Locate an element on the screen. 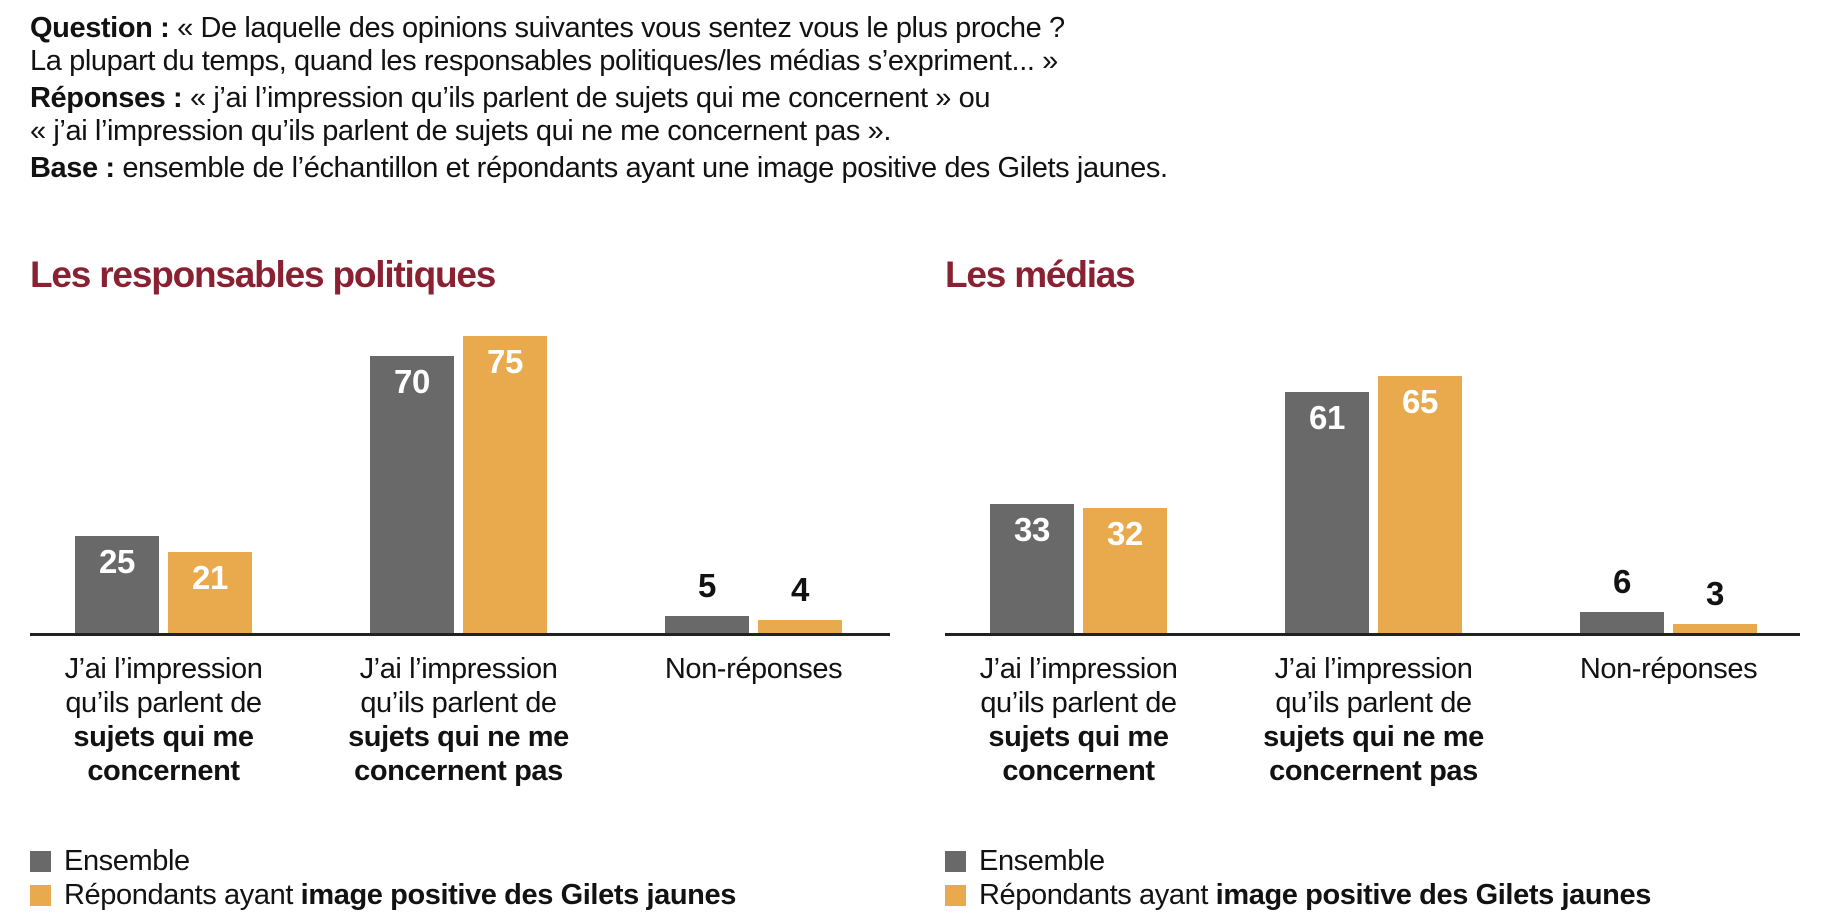 This screenshot has height=924, width=1832. bar-value-label: 21 is located at coordinates (210, 577).